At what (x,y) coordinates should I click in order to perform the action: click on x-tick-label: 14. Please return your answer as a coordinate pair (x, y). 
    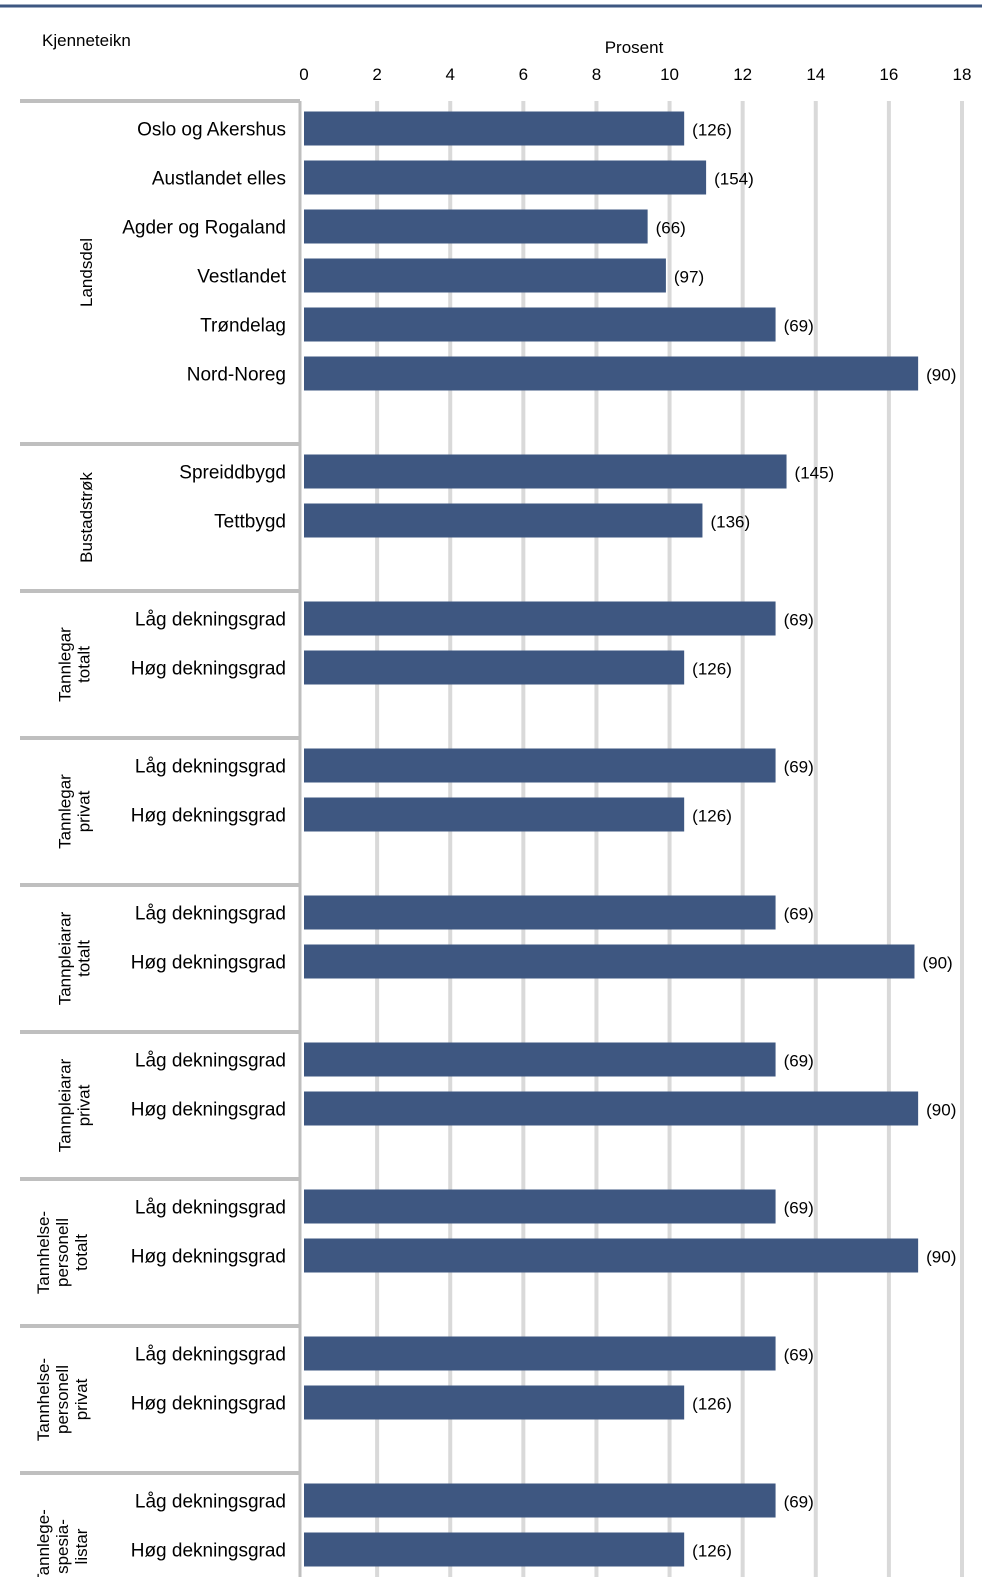
    Looking at the image, I should click on (815, 74).